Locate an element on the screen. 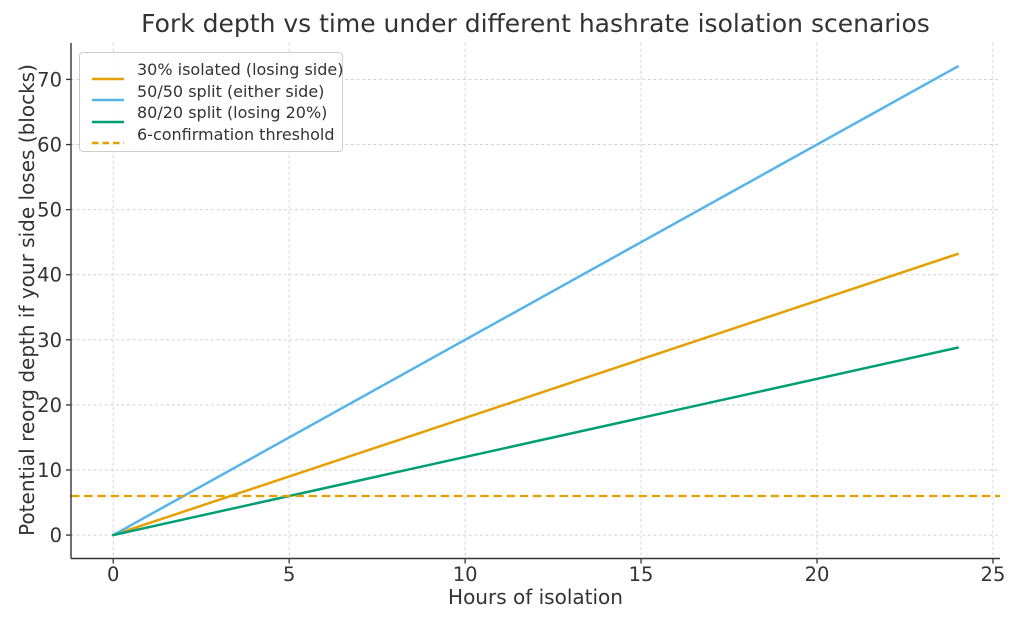  legend-label: 6-confirmation threshold is located at coordinates (236, 134).